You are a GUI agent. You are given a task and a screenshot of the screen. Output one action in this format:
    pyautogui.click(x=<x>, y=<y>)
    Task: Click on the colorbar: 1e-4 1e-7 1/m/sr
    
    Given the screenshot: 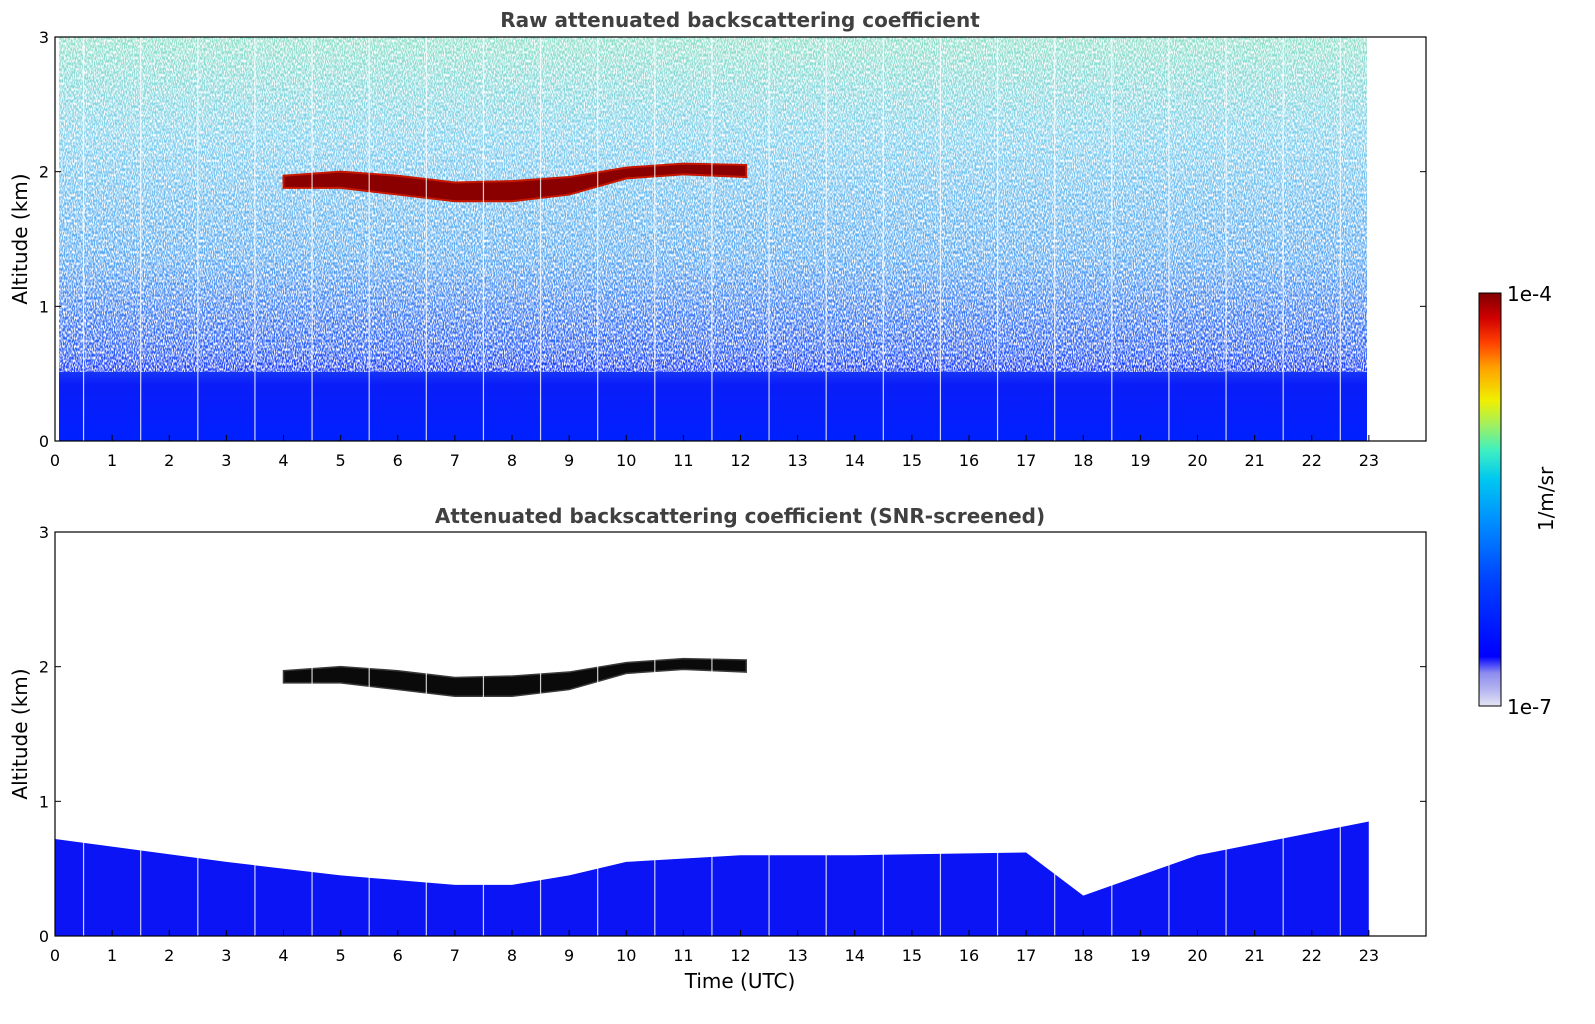 What is the action you would take?
    pyautogui.click(x=1518, y=500)
    